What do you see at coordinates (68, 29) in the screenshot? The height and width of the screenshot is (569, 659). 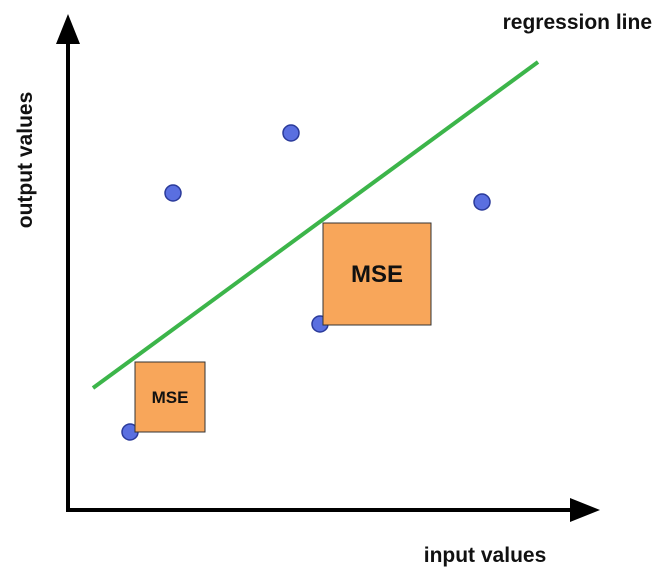 I see `y-axis-arrow` at bounding box center [68, 29].